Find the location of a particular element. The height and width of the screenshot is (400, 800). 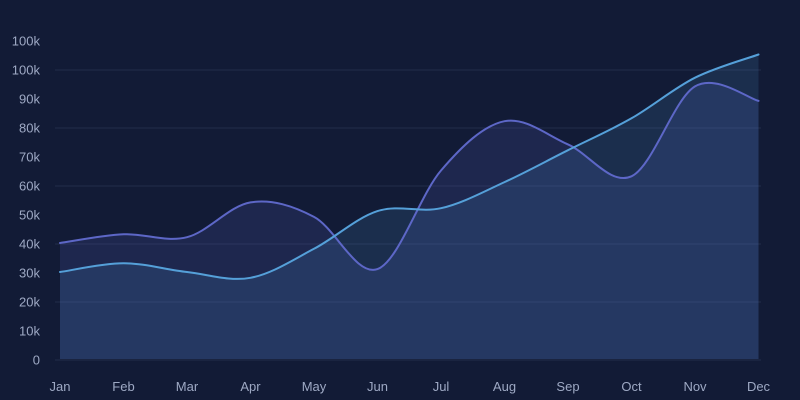

y-axis-tick-label: 40k is located at coordinates (29, 244).